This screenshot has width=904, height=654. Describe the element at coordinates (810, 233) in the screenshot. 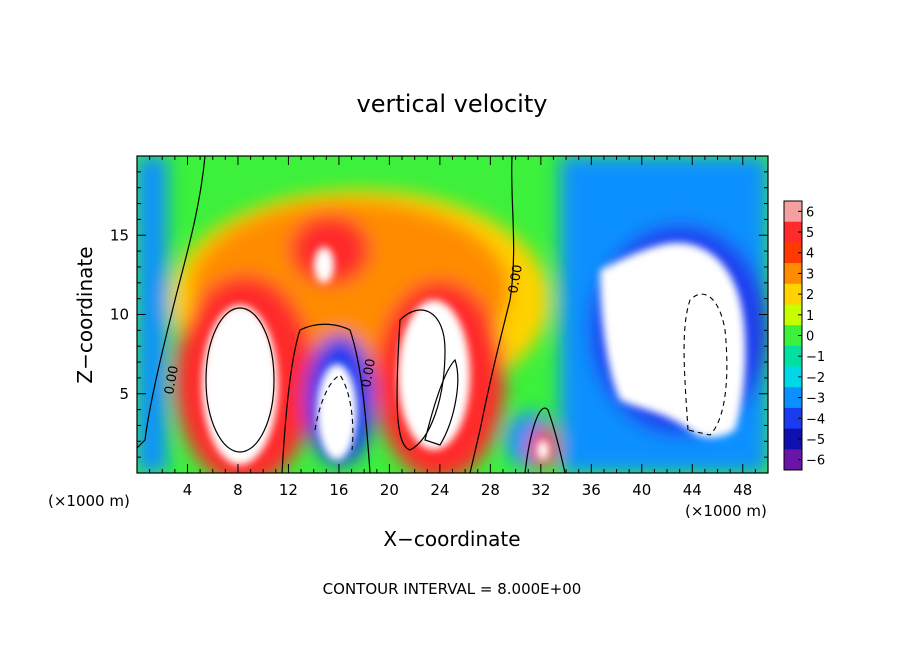

I see `colorbar-label: 5` at that location.